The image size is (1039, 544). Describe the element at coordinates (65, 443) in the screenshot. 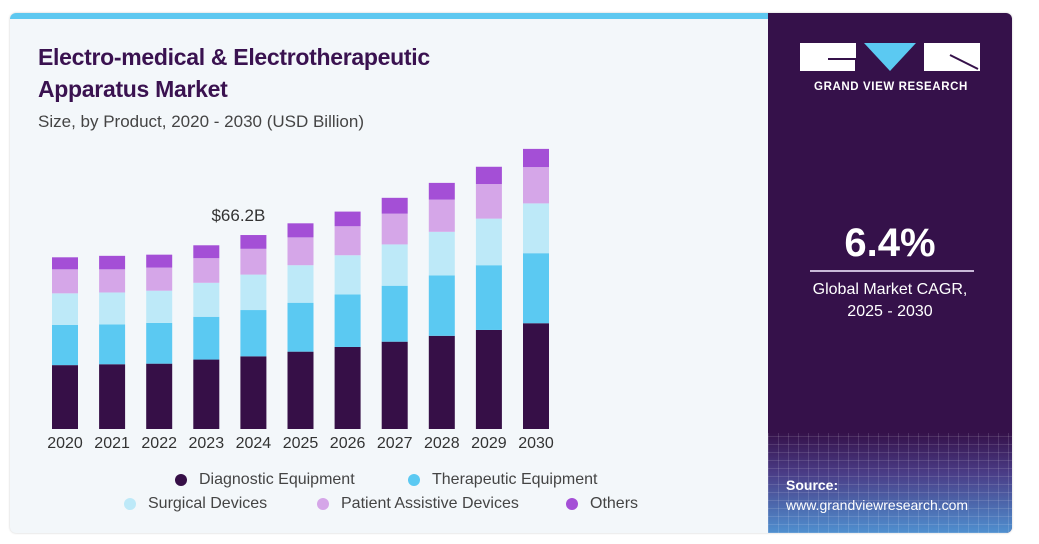

I see `x-tick-label: 2020` at that location.